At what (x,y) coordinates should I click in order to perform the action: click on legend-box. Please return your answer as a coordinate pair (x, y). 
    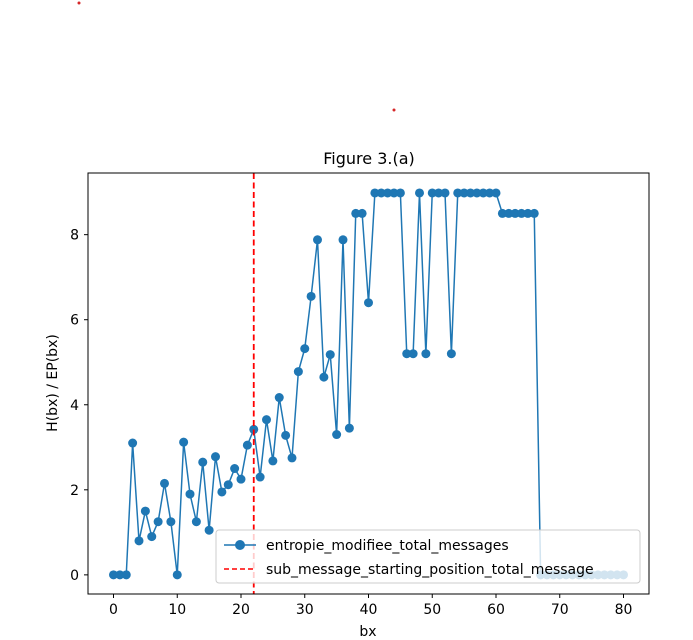
    Looking at the image, I should click on (428, 556).